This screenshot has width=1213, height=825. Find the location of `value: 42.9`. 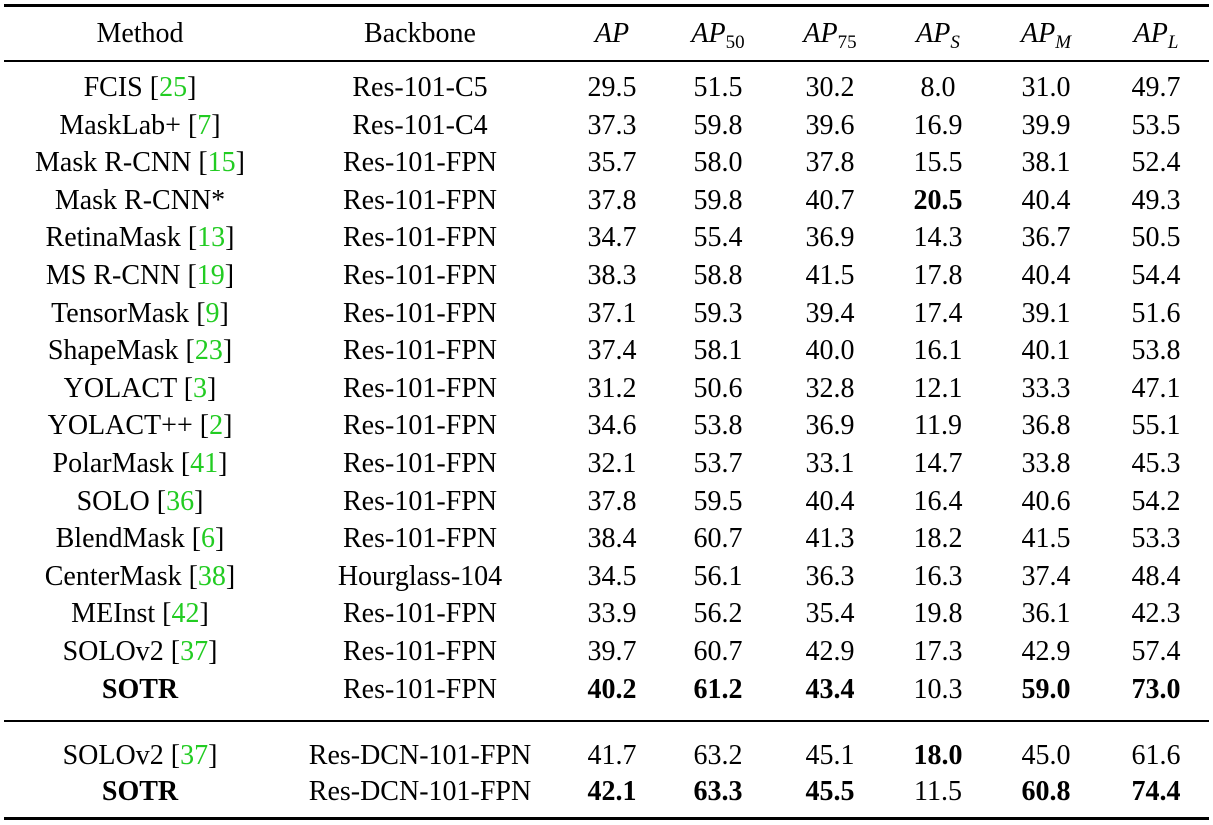

value: 42.9 is located at coordinates (830, 651).